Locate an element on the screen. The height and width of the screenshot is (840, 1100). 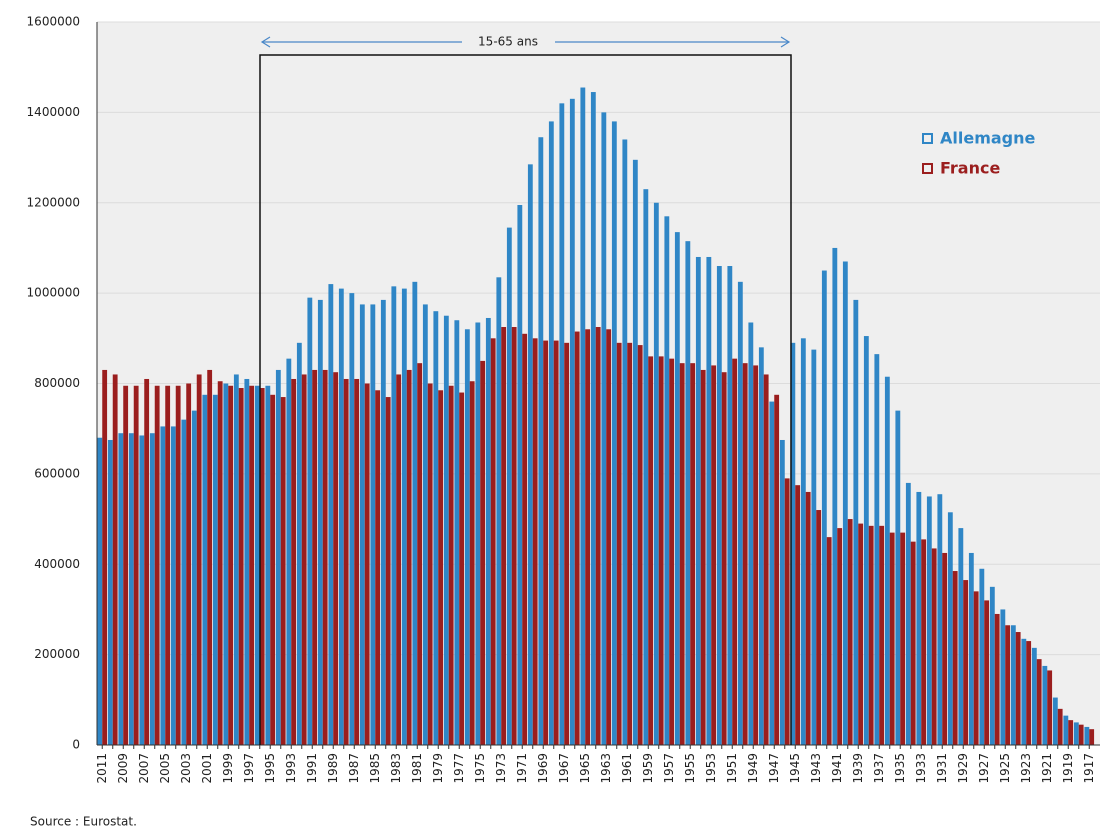
x-tick-label: 1937 is located at coordinates (879, 768).